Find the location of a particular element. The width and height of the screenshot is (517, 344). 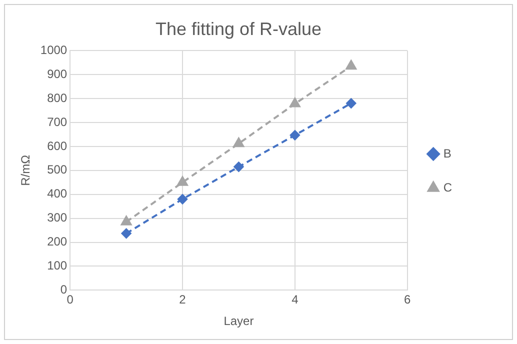

y-tick-label: 300 is located at coordinates (57, 217).